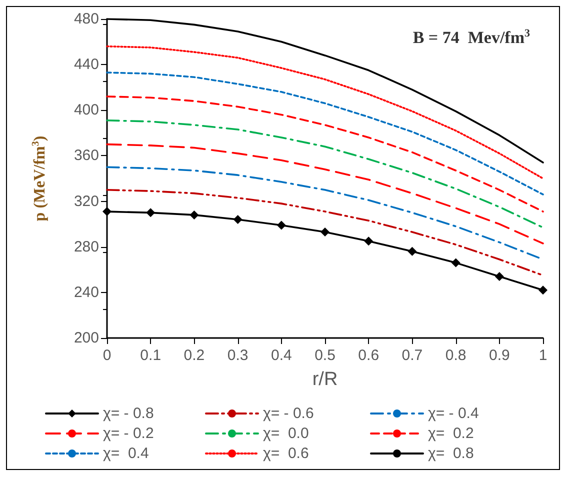  What do you see at coordinates (86, 247) in the screenshot?
I see `y-tick-label: 280` at bounding box center [86, 247].